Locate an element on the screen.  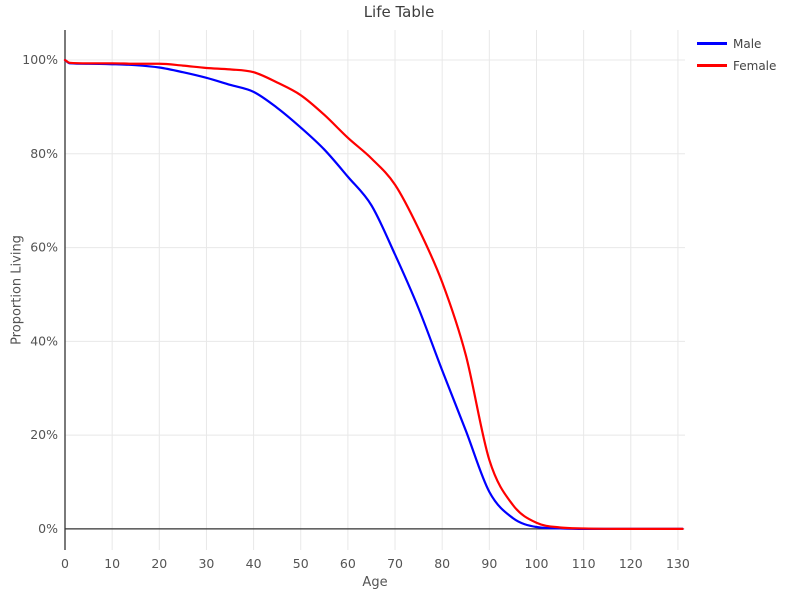
legend: Male Female is located at coordinates (736, 54).